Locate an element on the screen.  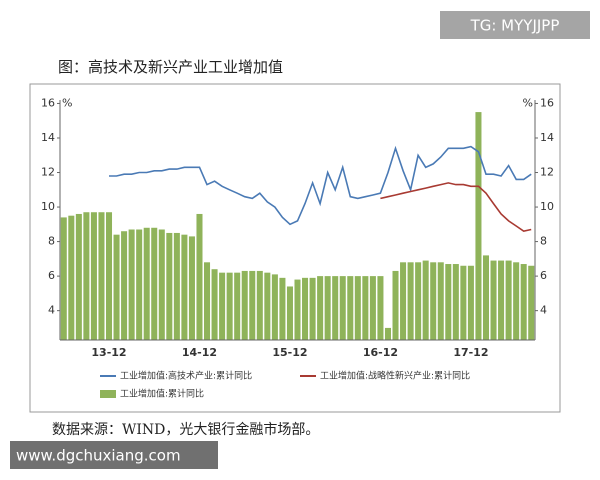
x-tick-label: 13-12 is located at coordinates (108, 352).